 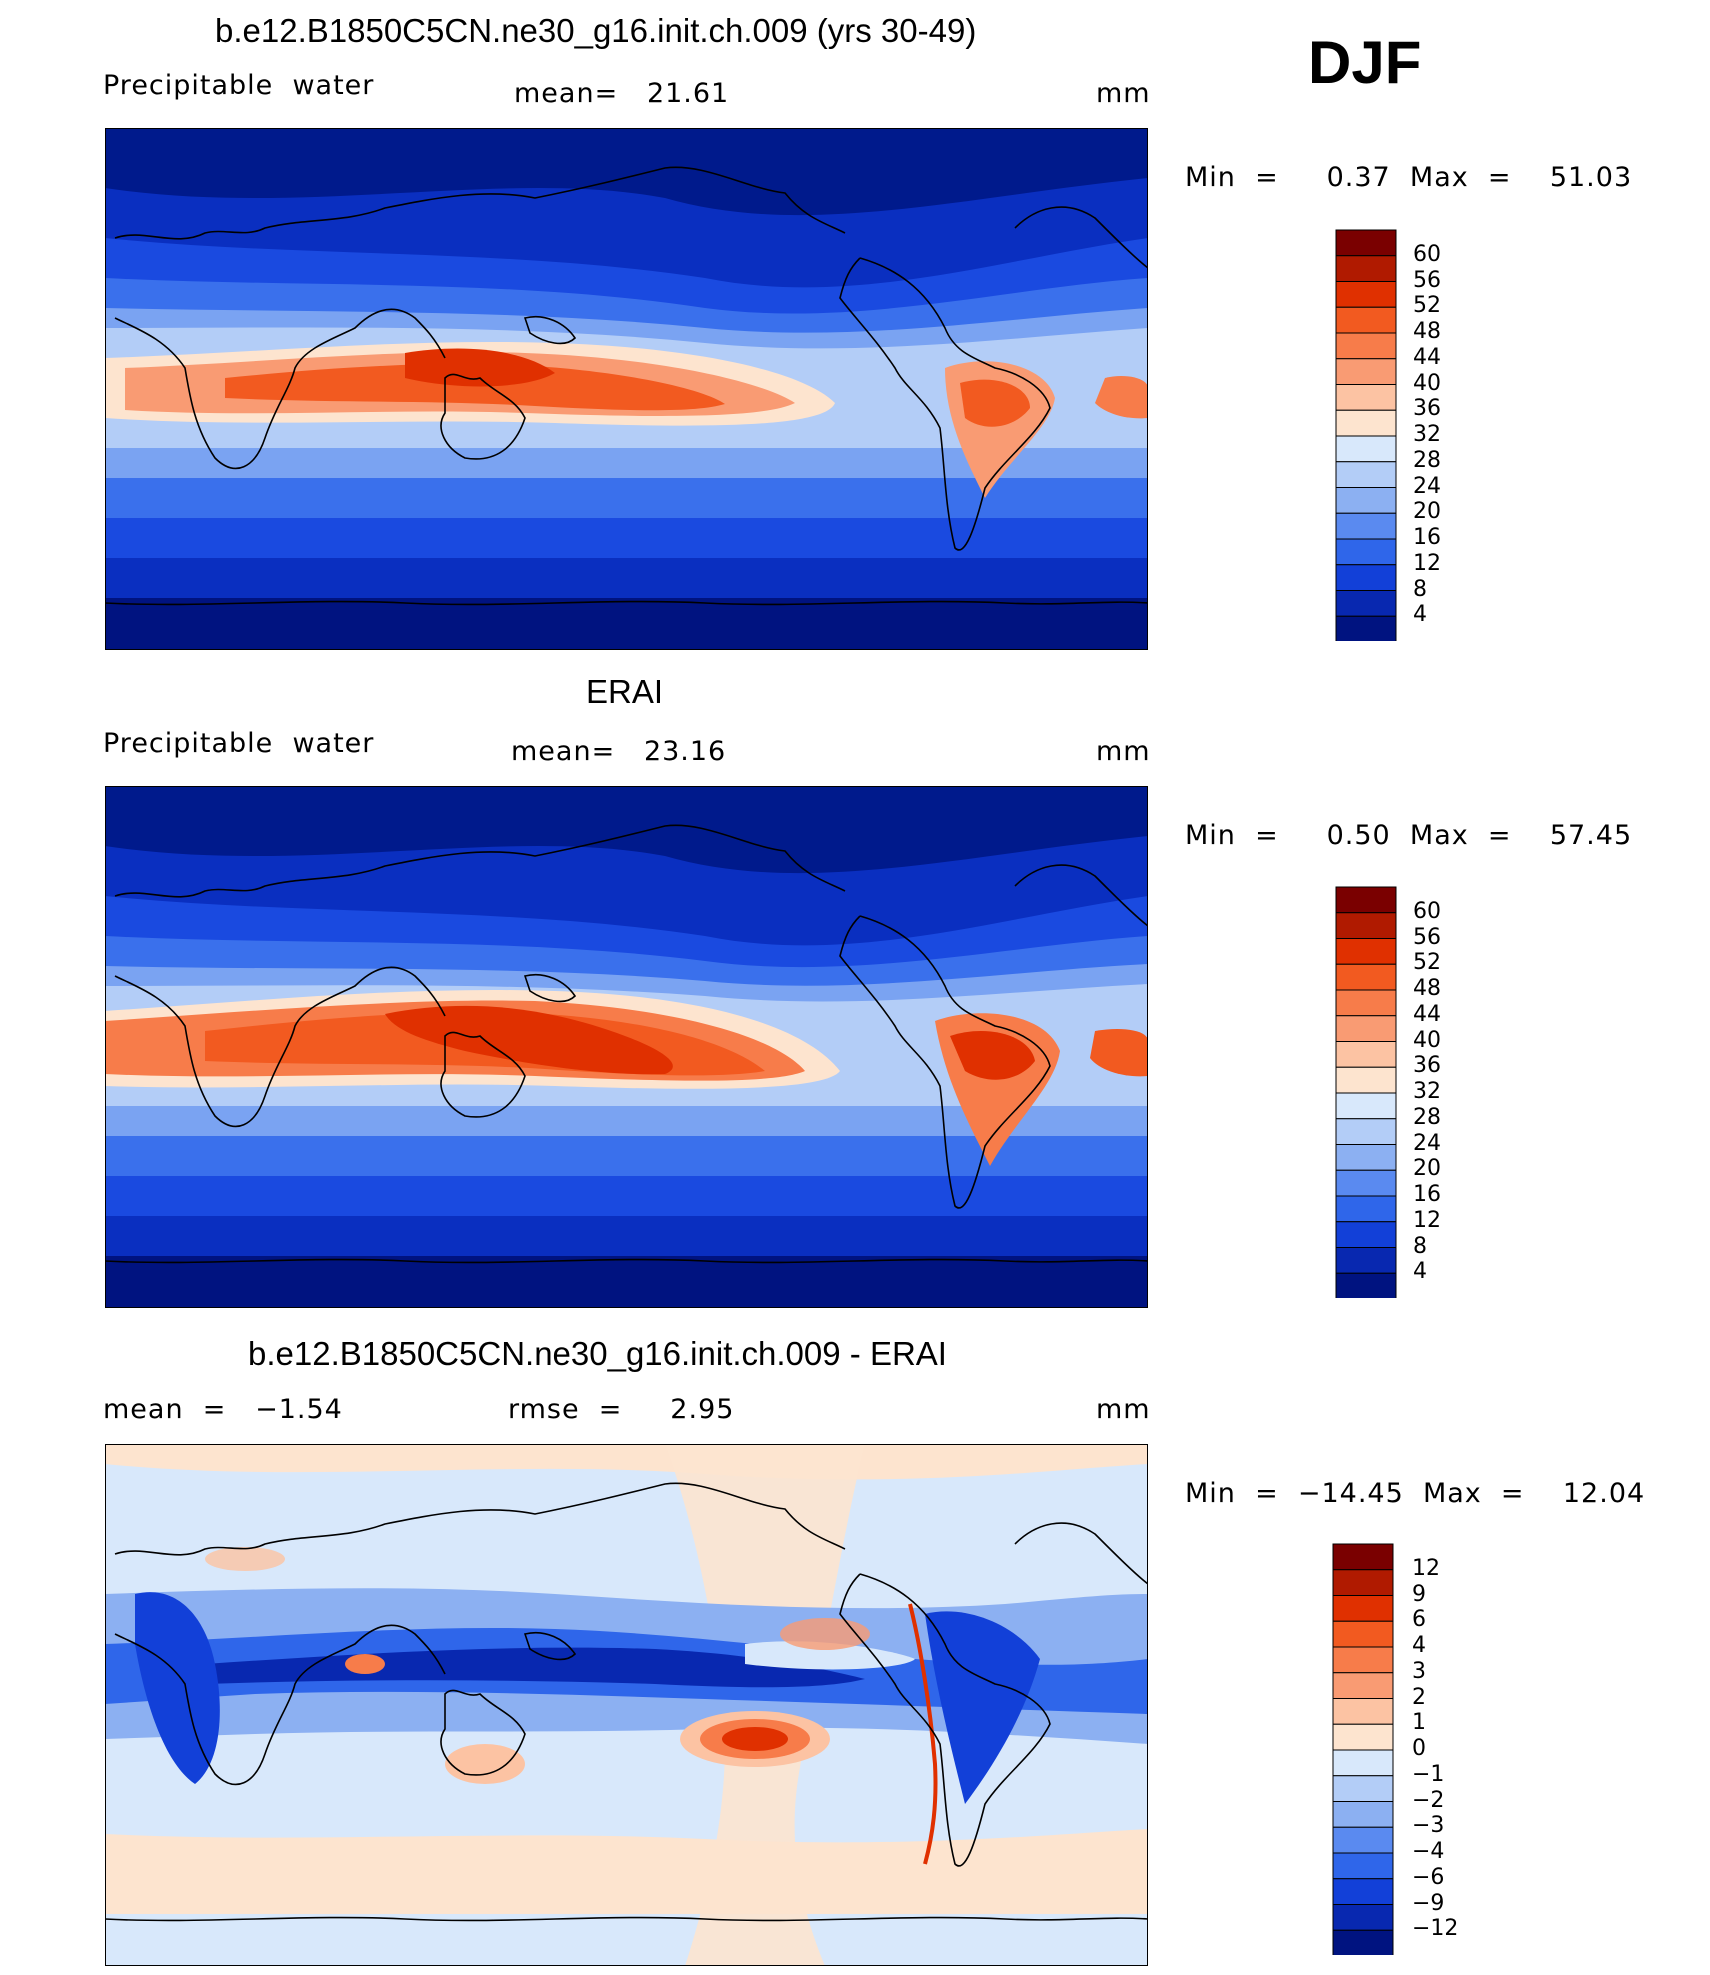 I want to click on panel-title: ERAI, so click(x=625, y=691).